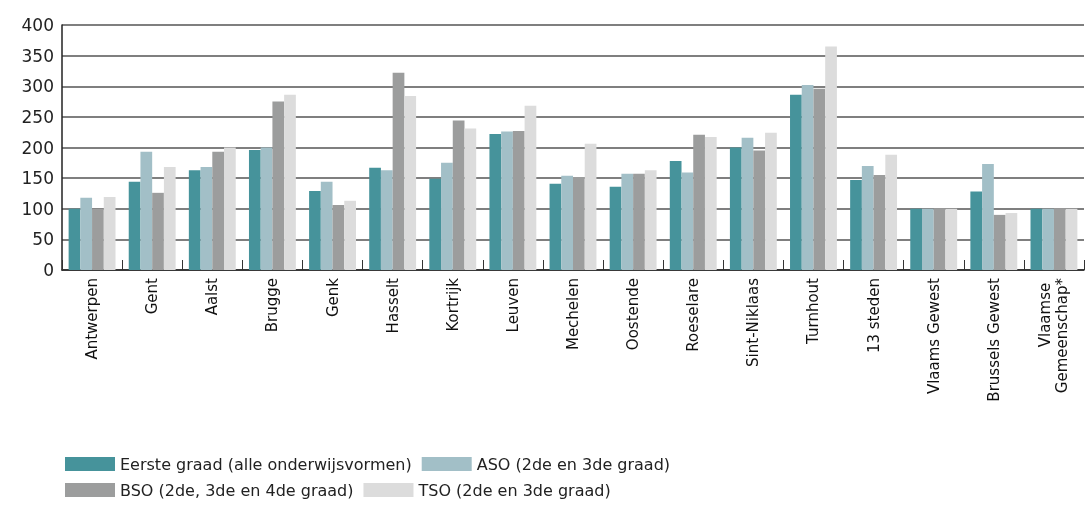 This screenshot has width=1088, height=505. What do you see at coordinates (693, 315) in the screenshot?
I see `x-tick-label: Roeselare` at bounding box center [693, 315].